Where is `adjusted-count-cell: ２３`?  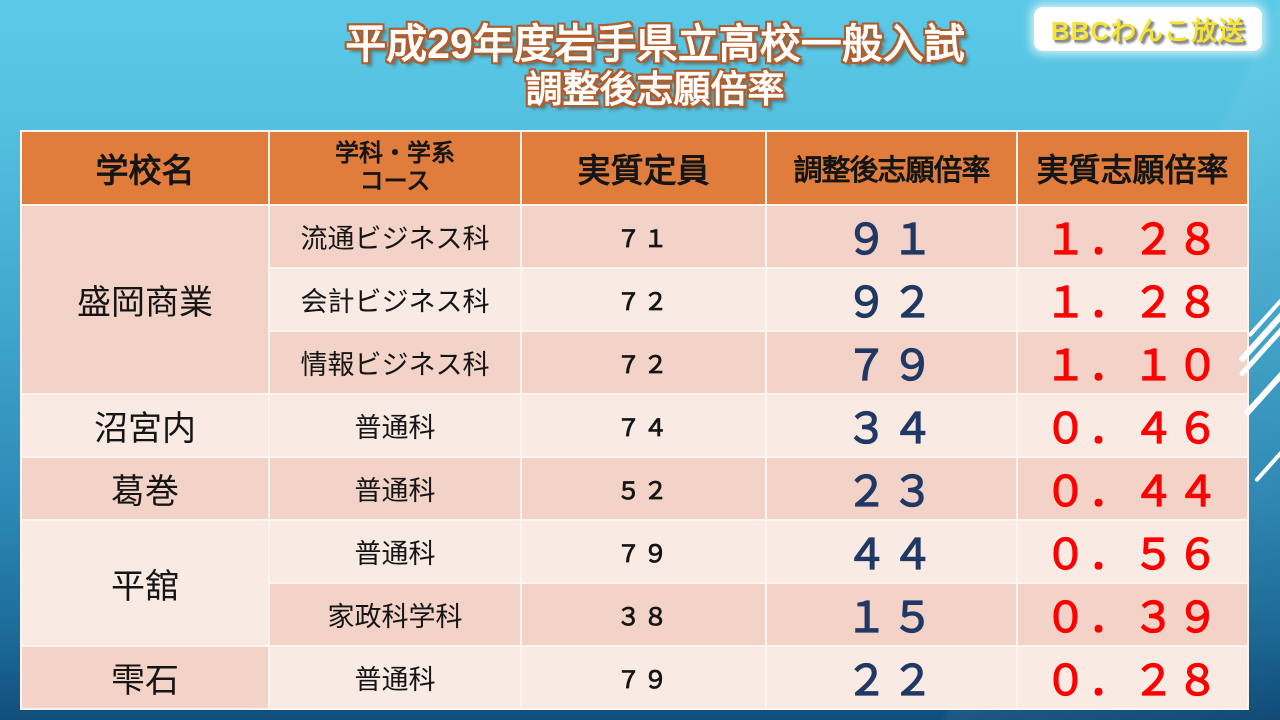
adjusted-count-cell: ２３ is located at coordinates (891, 488).